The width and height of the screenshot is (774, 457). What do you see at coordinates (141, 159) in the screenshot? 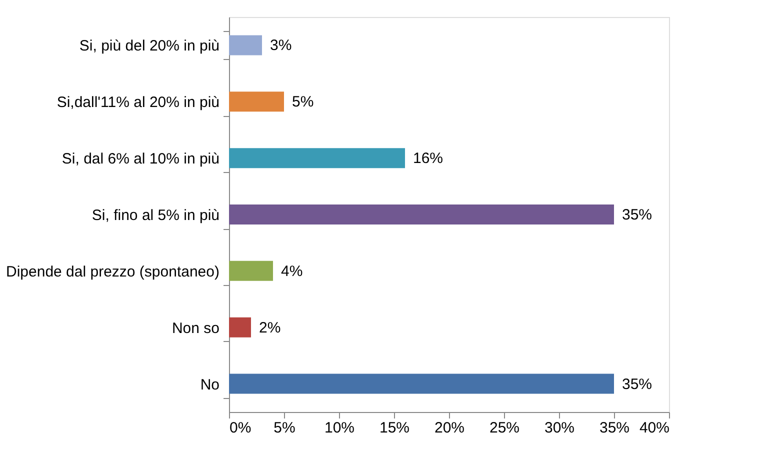
I see `y-tick-label: Si, dal 6% al 10% in più` at bounding box center [141, 159].